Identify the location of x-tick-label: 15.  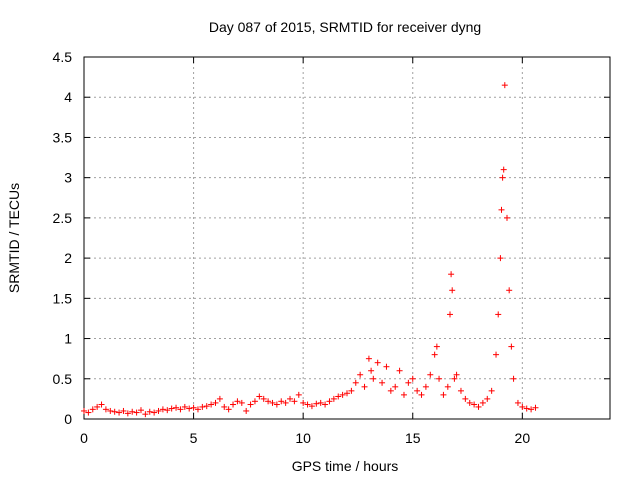
(413, 438).